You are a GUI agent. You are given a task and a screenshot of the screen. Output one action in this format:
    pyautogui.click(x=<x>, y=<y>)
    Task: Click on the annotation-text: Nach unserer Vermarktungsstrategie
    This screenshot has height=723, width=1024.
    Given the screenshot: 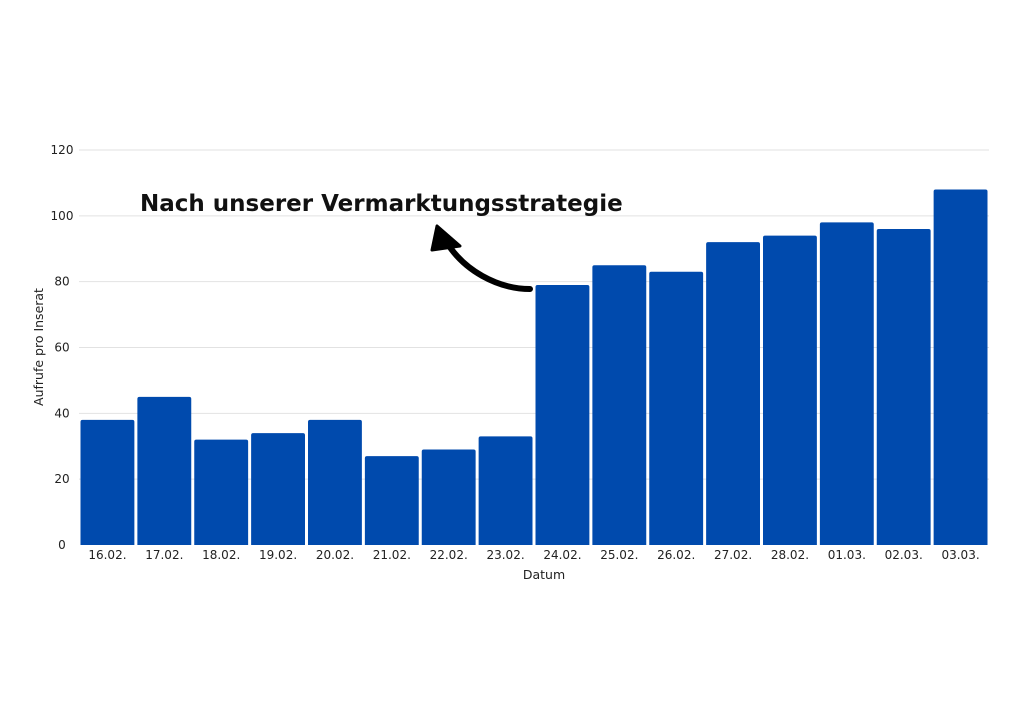 What is the action you would take?
    pyautogui.click(x=381, y=204)
    